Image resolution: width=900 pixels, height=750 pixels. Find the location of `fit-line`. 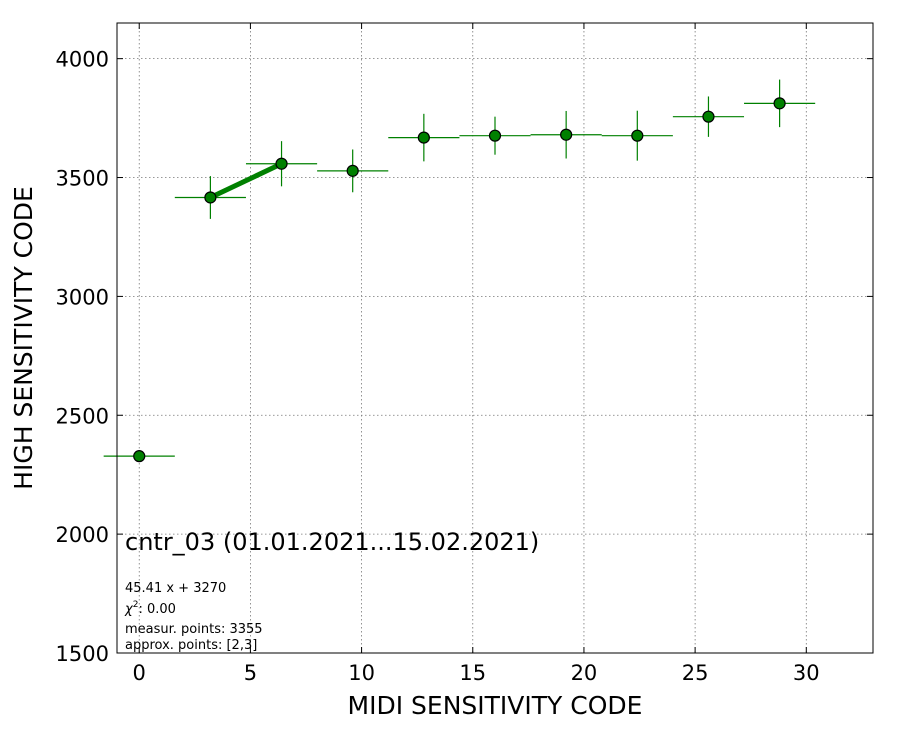

fit-line is located at coordinates (246, 180).